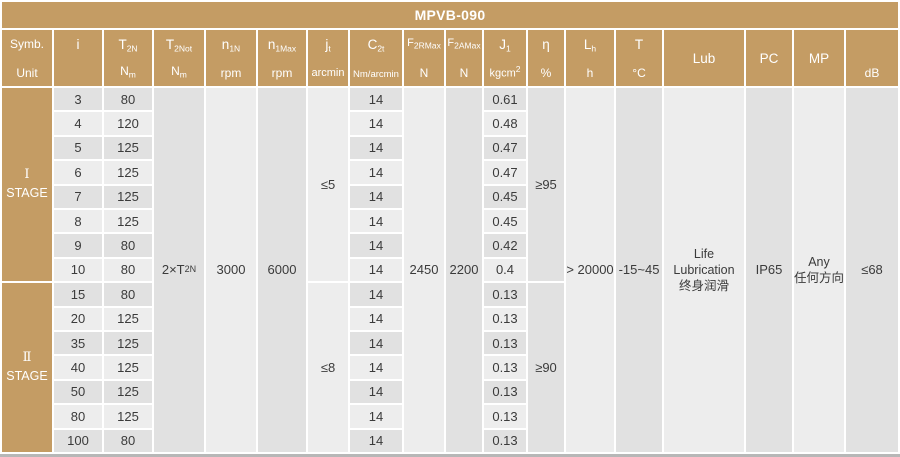 This screenshot has height=457, width=900. Describe the element at coordinates (282, 58) in the screenshot. I see `header-n1max: n1Max rpm` at that location.